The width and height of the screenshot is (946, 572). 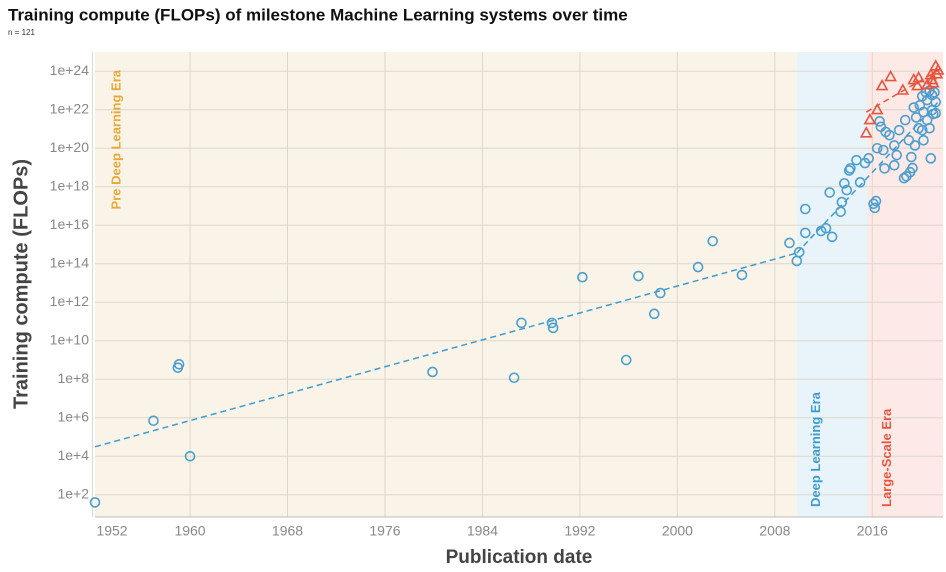 What do you see at coordinates (73, 455) in the screenshot?
I see `y-tick-label: 1e+4` at bounding box center [73, 455].